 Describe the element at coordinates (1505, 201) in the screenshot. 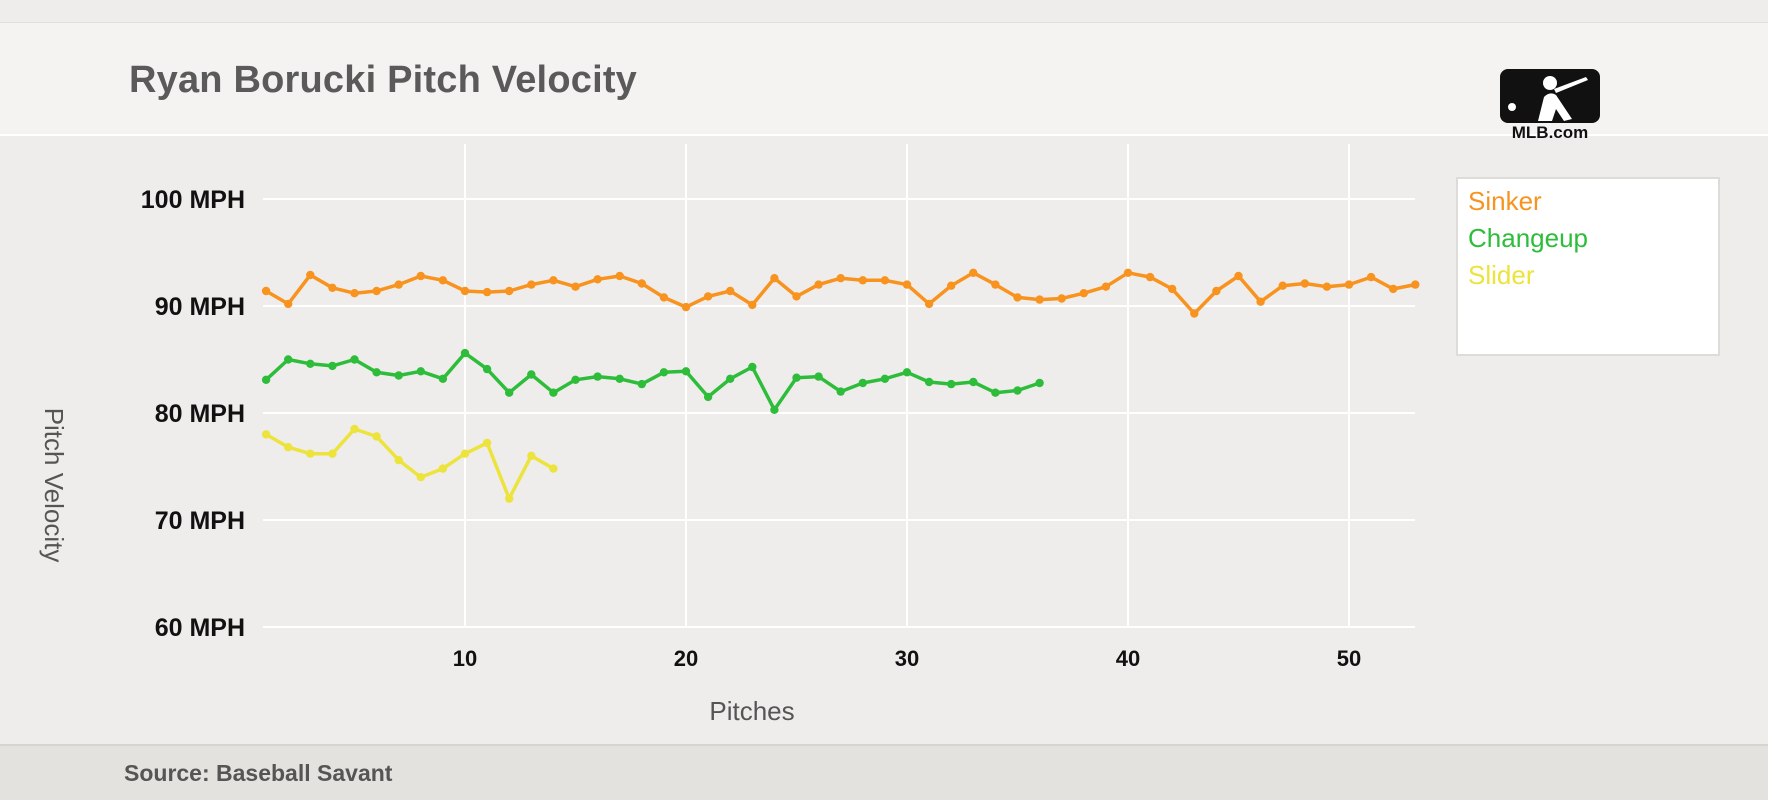

I see `legend-item-sinker: Sinker` at that location.